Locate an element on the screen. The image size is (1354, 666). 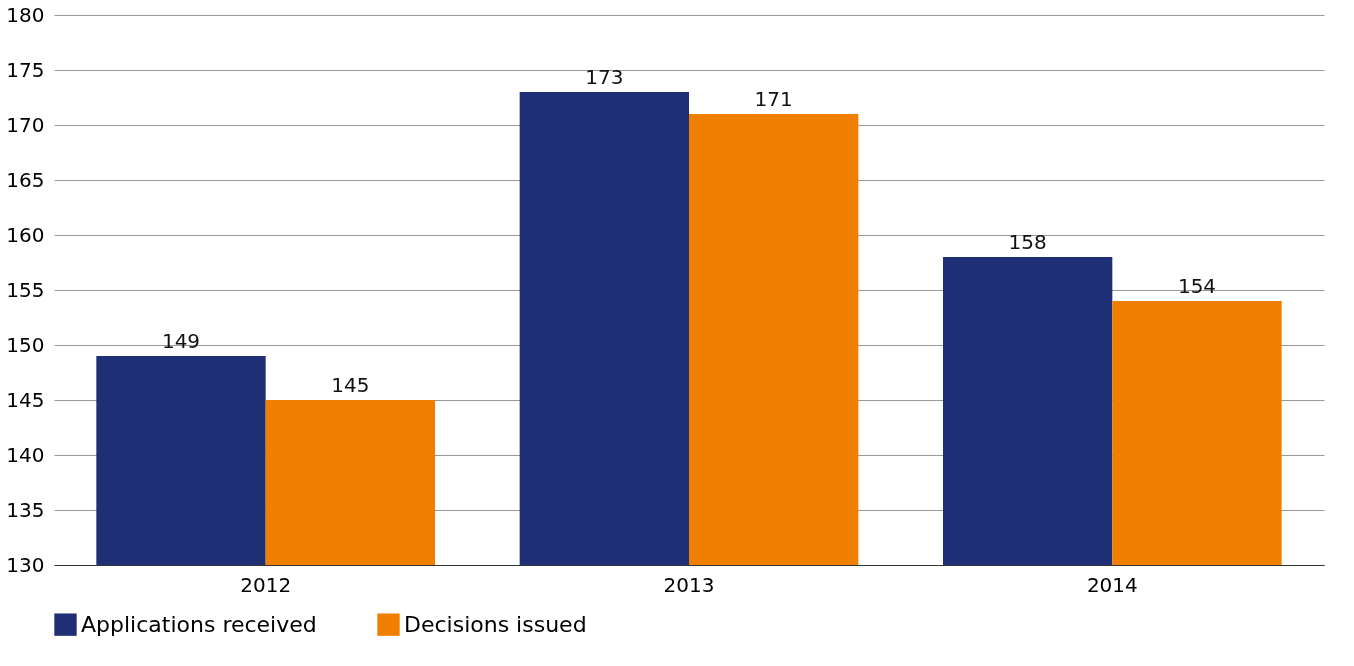
data-label: 145 is located at coordinates (350, 385).